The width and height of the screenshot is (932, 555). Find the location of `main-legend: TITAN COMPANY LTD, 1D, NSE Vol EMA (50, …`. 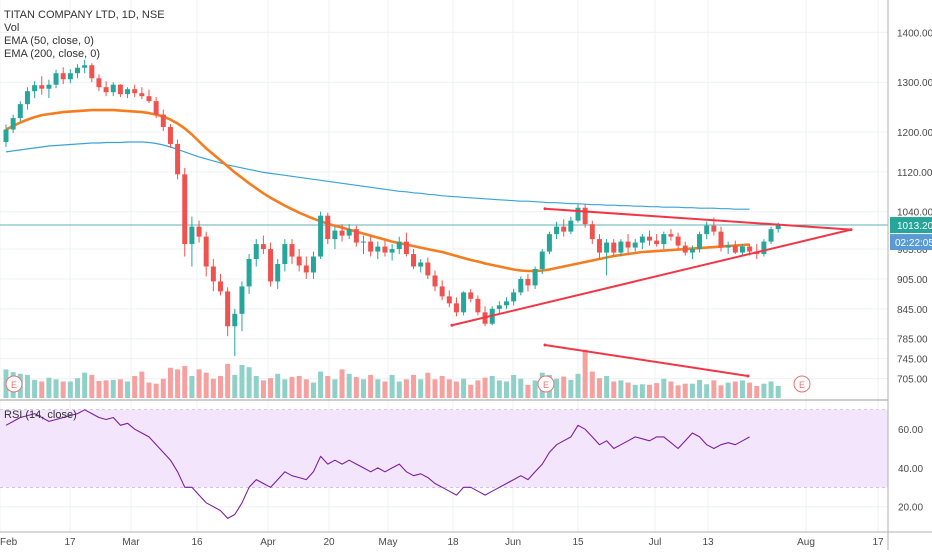

main-legend: TITAN COMPANY LTD, 1D, NSE Vol EMA (50, … is located at coordinates (84, 35).